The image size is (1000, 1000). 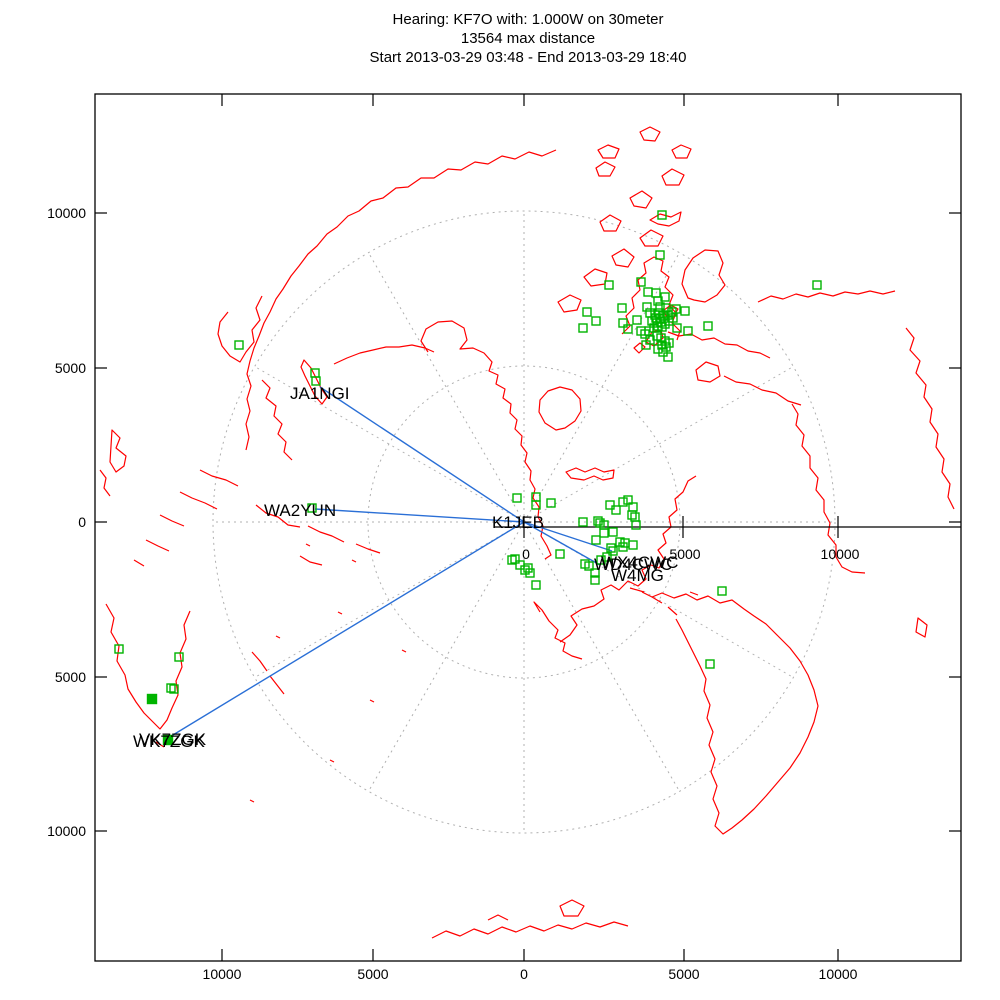 I want to click on chart-title-line2: 13564 max distance, so click(x=528, y=38).